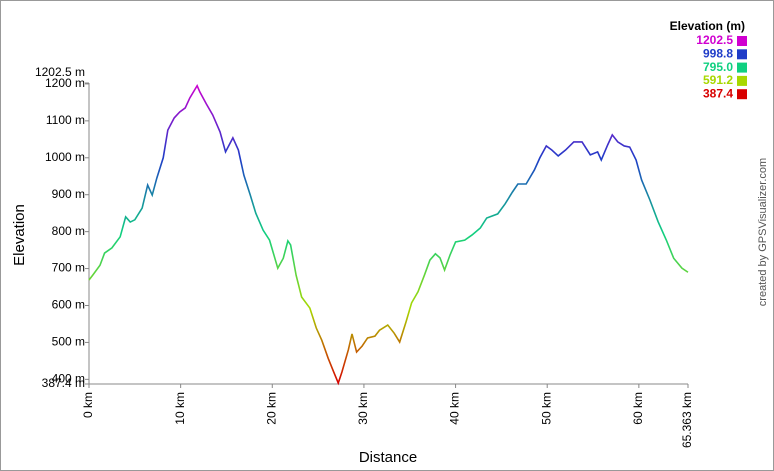 This screenshot has height=471, width=774. Describe the element at coordinates (65, 83) in the screenshot. I see `y-tick-label: 1200 m` at that location.